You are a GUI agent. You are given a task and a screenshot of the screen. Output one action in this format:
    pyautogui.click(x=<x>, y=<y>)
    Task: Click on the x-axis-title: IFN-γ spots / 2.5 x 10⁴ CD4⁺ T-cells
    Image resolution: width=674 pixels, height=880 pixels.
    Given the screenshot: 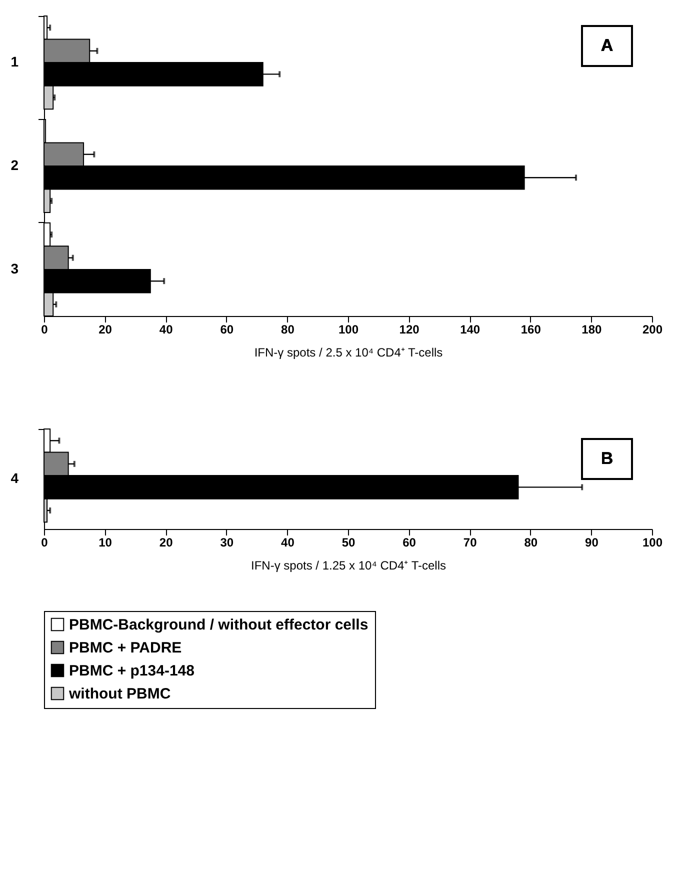 What is the action you would take?
    pyautogui.click(x=348, y=353)
    